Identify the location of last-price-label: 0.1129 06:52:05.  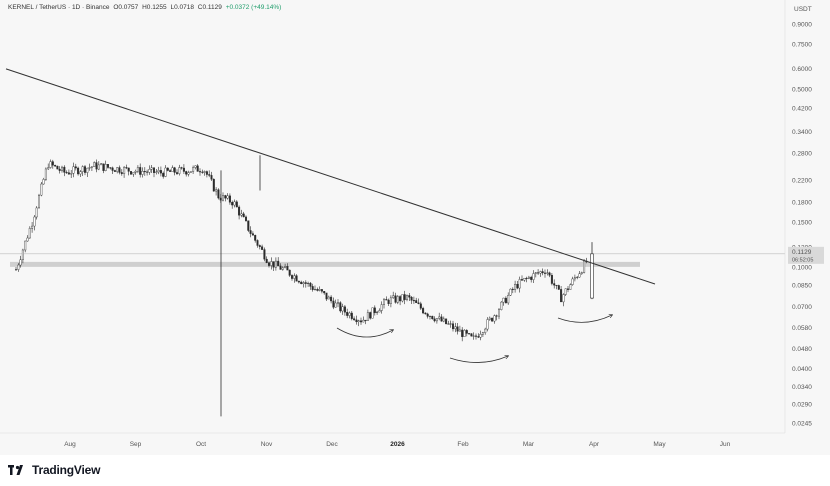
(806, 255).